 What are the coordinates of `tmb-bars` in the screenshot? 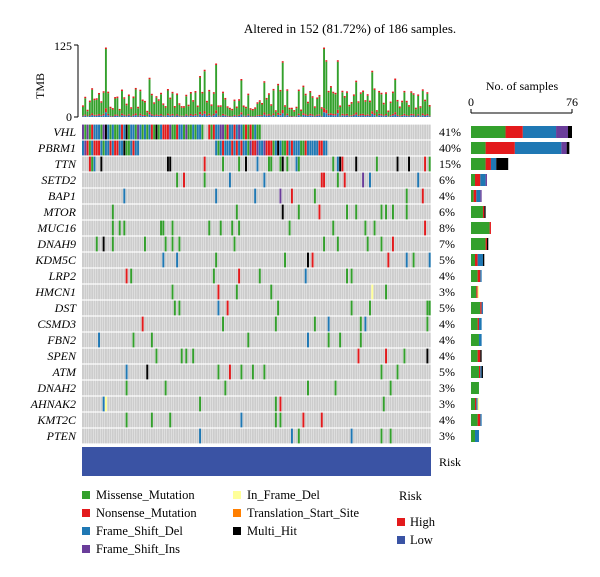 It's located at (256, 82).